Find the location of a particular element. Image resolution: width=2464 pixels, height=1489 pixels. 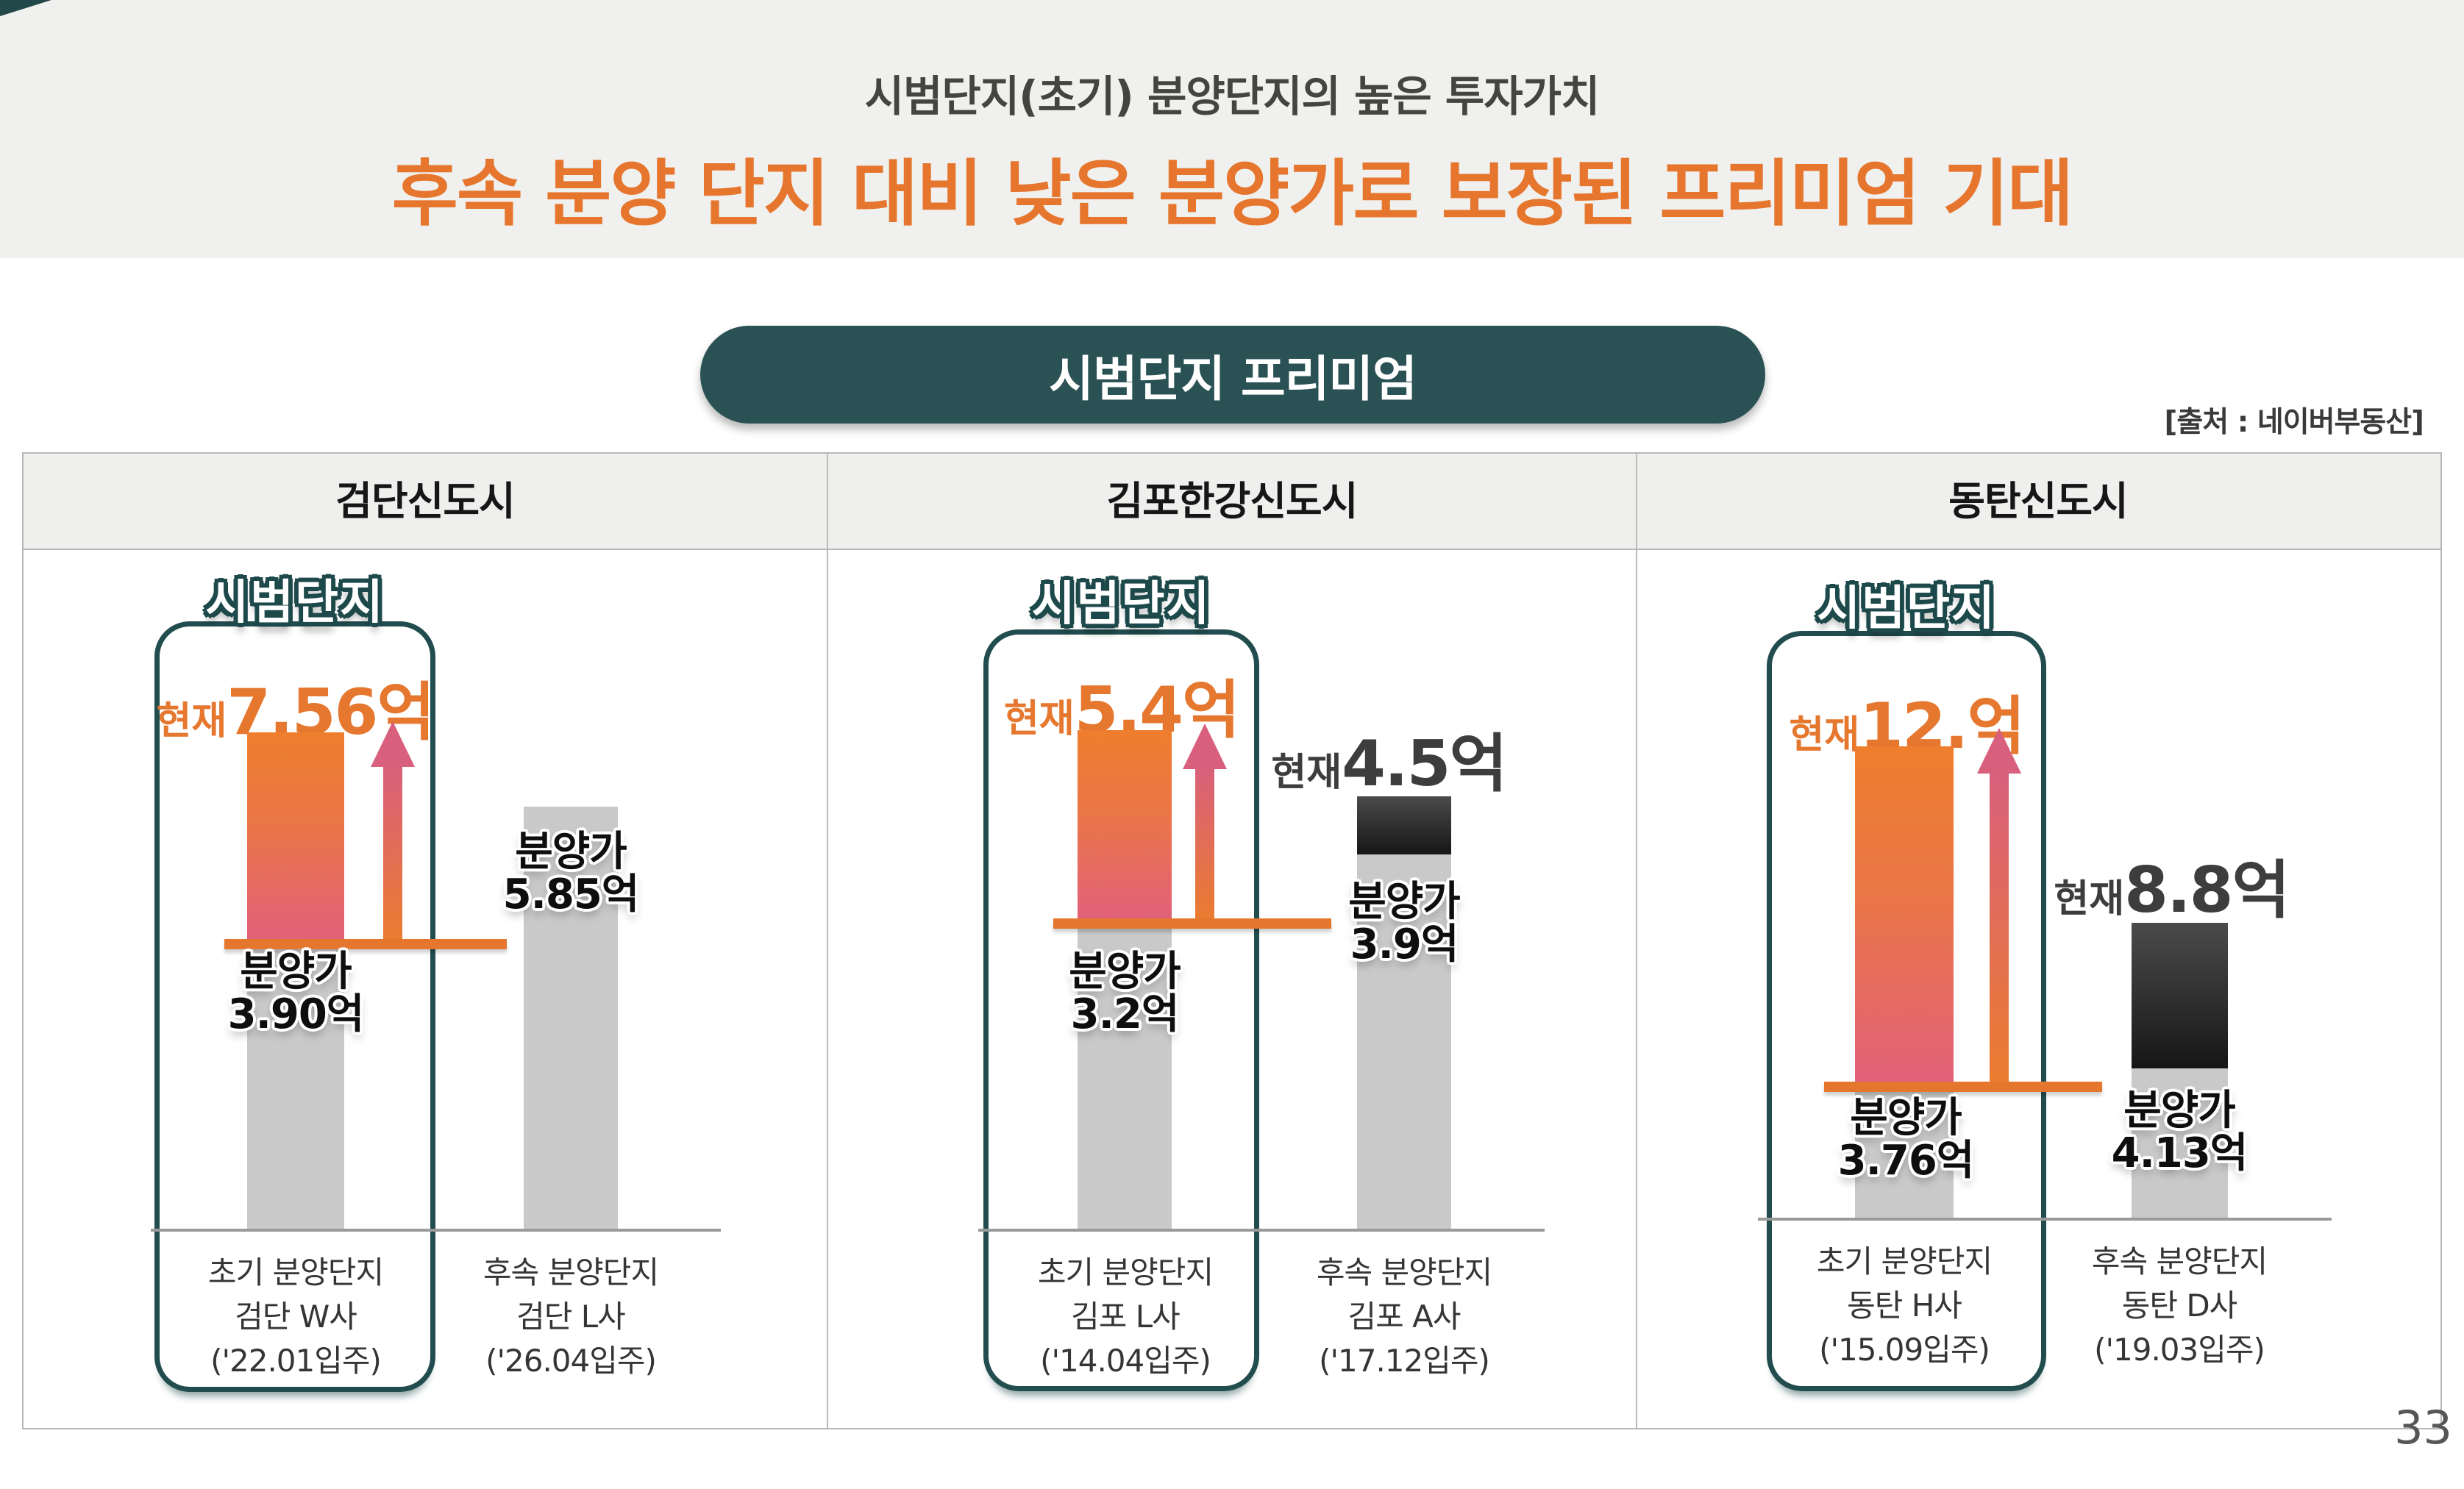

followup-current-price: 현재8.8억 is located at coordinates (2171, 883).